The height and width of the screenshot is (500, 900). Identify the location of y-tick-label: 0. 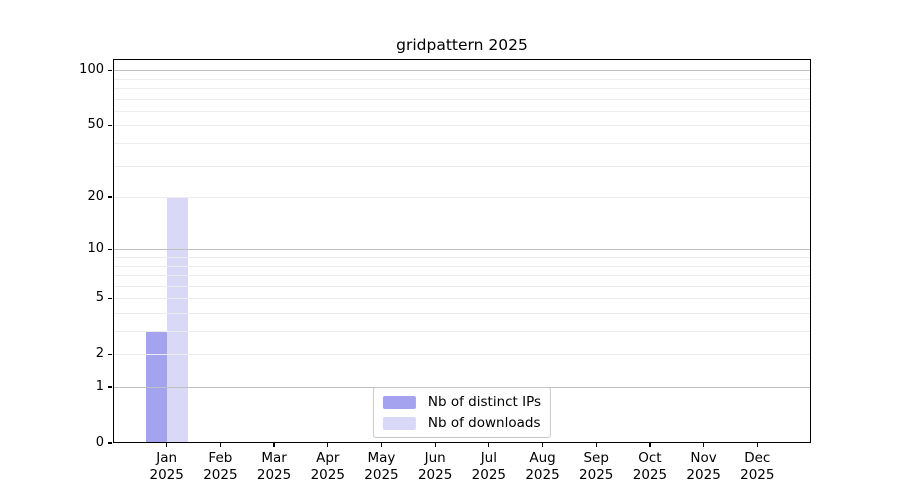
(99, 442).